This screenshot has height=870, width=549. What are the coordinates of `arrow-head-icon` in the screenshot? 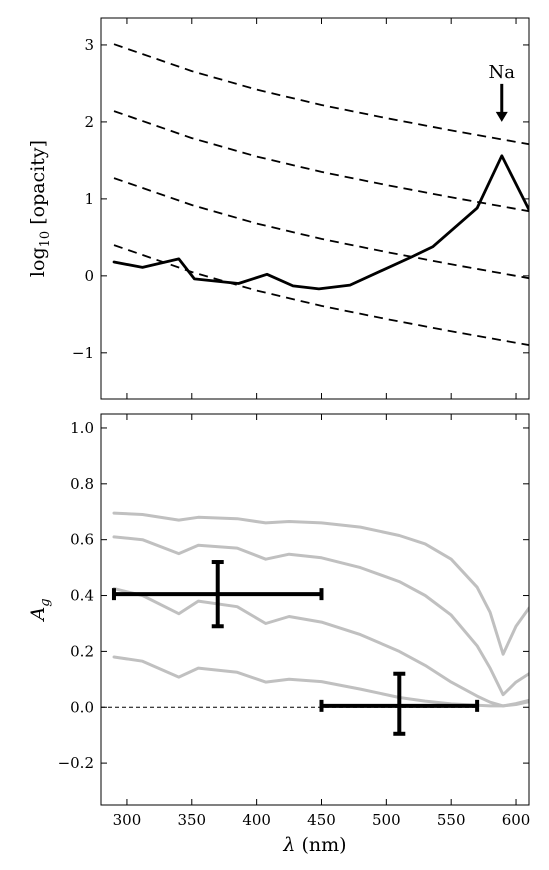 It's located at (501, 116).